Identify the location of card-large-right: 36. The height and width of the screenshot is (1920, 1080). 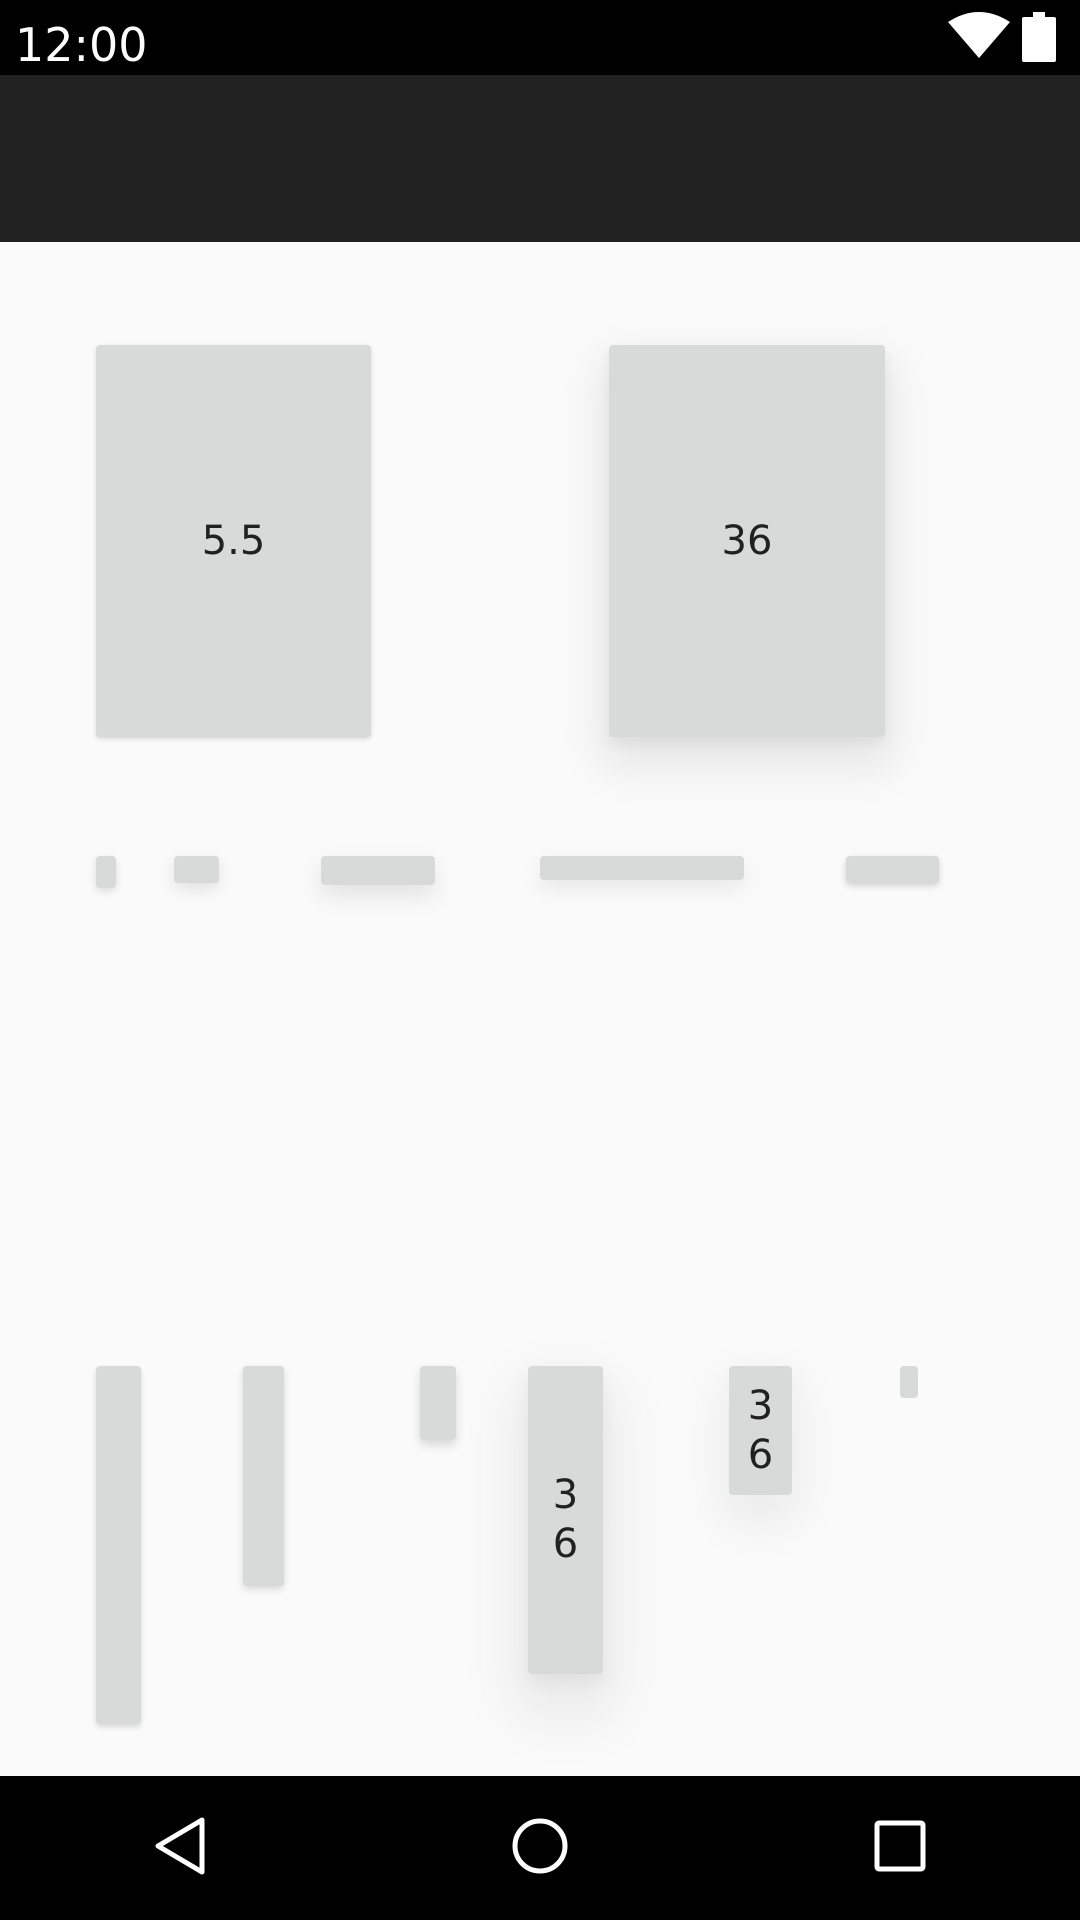
(747, 541).